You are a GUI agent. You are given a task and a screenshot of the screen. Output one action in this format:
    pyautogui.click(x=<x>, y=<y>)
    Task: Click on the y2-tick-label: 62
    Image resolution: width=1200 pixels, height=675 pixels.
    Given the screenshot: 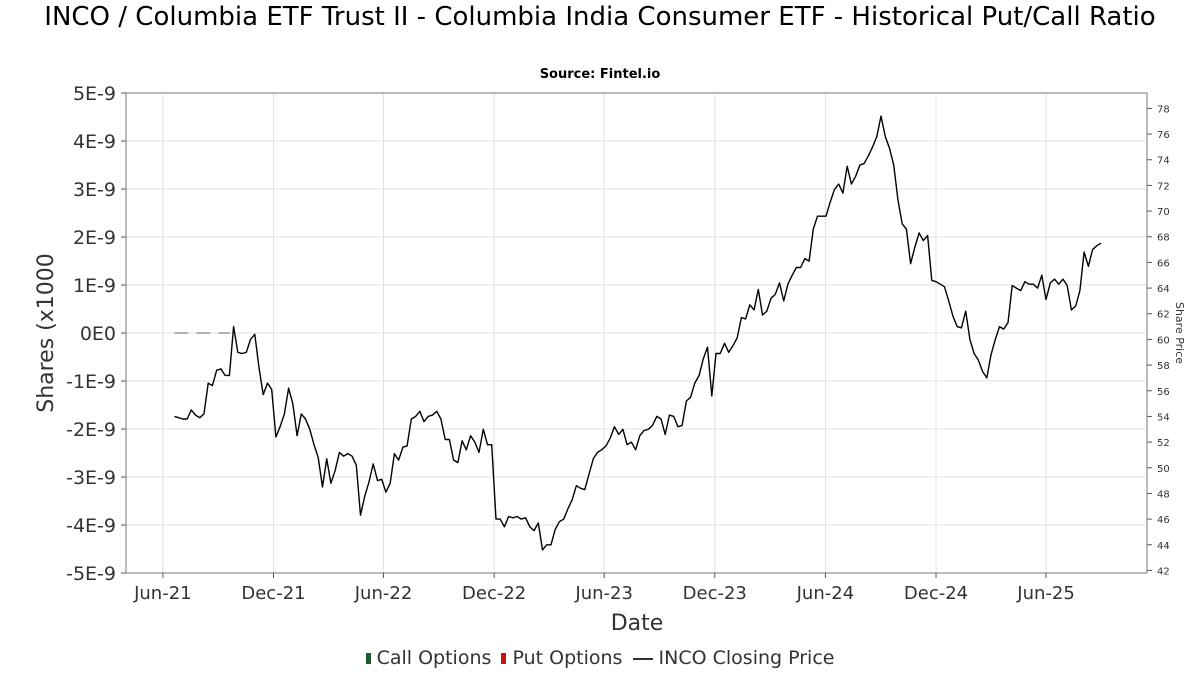 What is the action you would take?
    pyautogui.click(x=1163, y=315)
    